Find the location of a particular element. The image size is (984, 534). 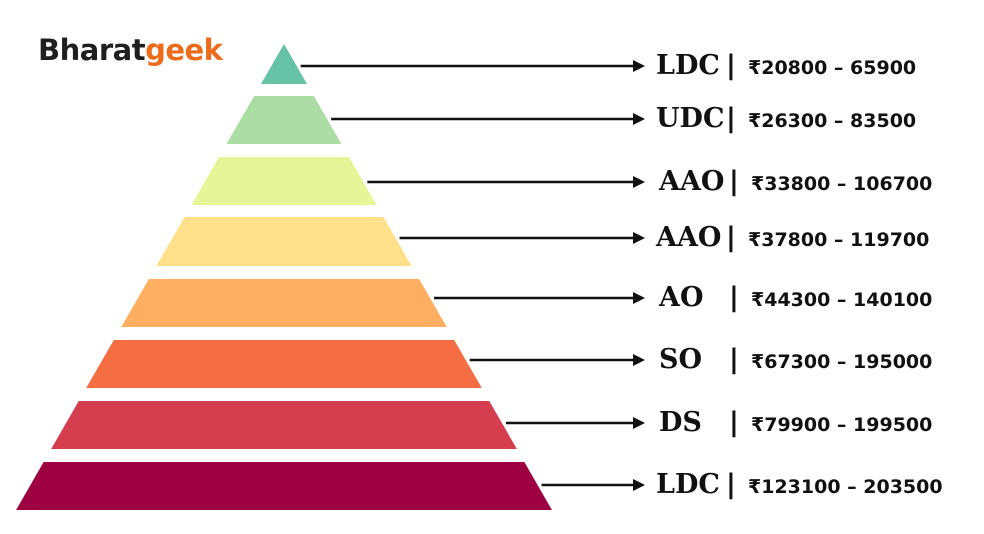

post-name: UDC is located at coordinates (690, 118).